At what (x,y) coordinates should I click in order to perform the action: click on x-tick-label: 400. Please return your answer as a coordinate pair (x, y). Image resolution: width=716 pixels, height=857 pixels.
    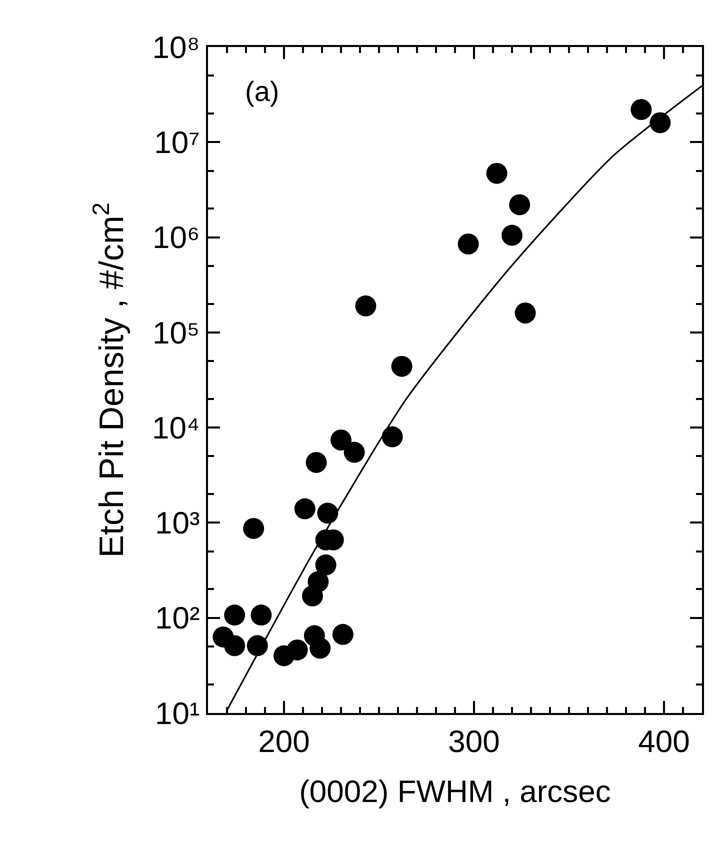
    Looking at the image, I should click on (664, 742).